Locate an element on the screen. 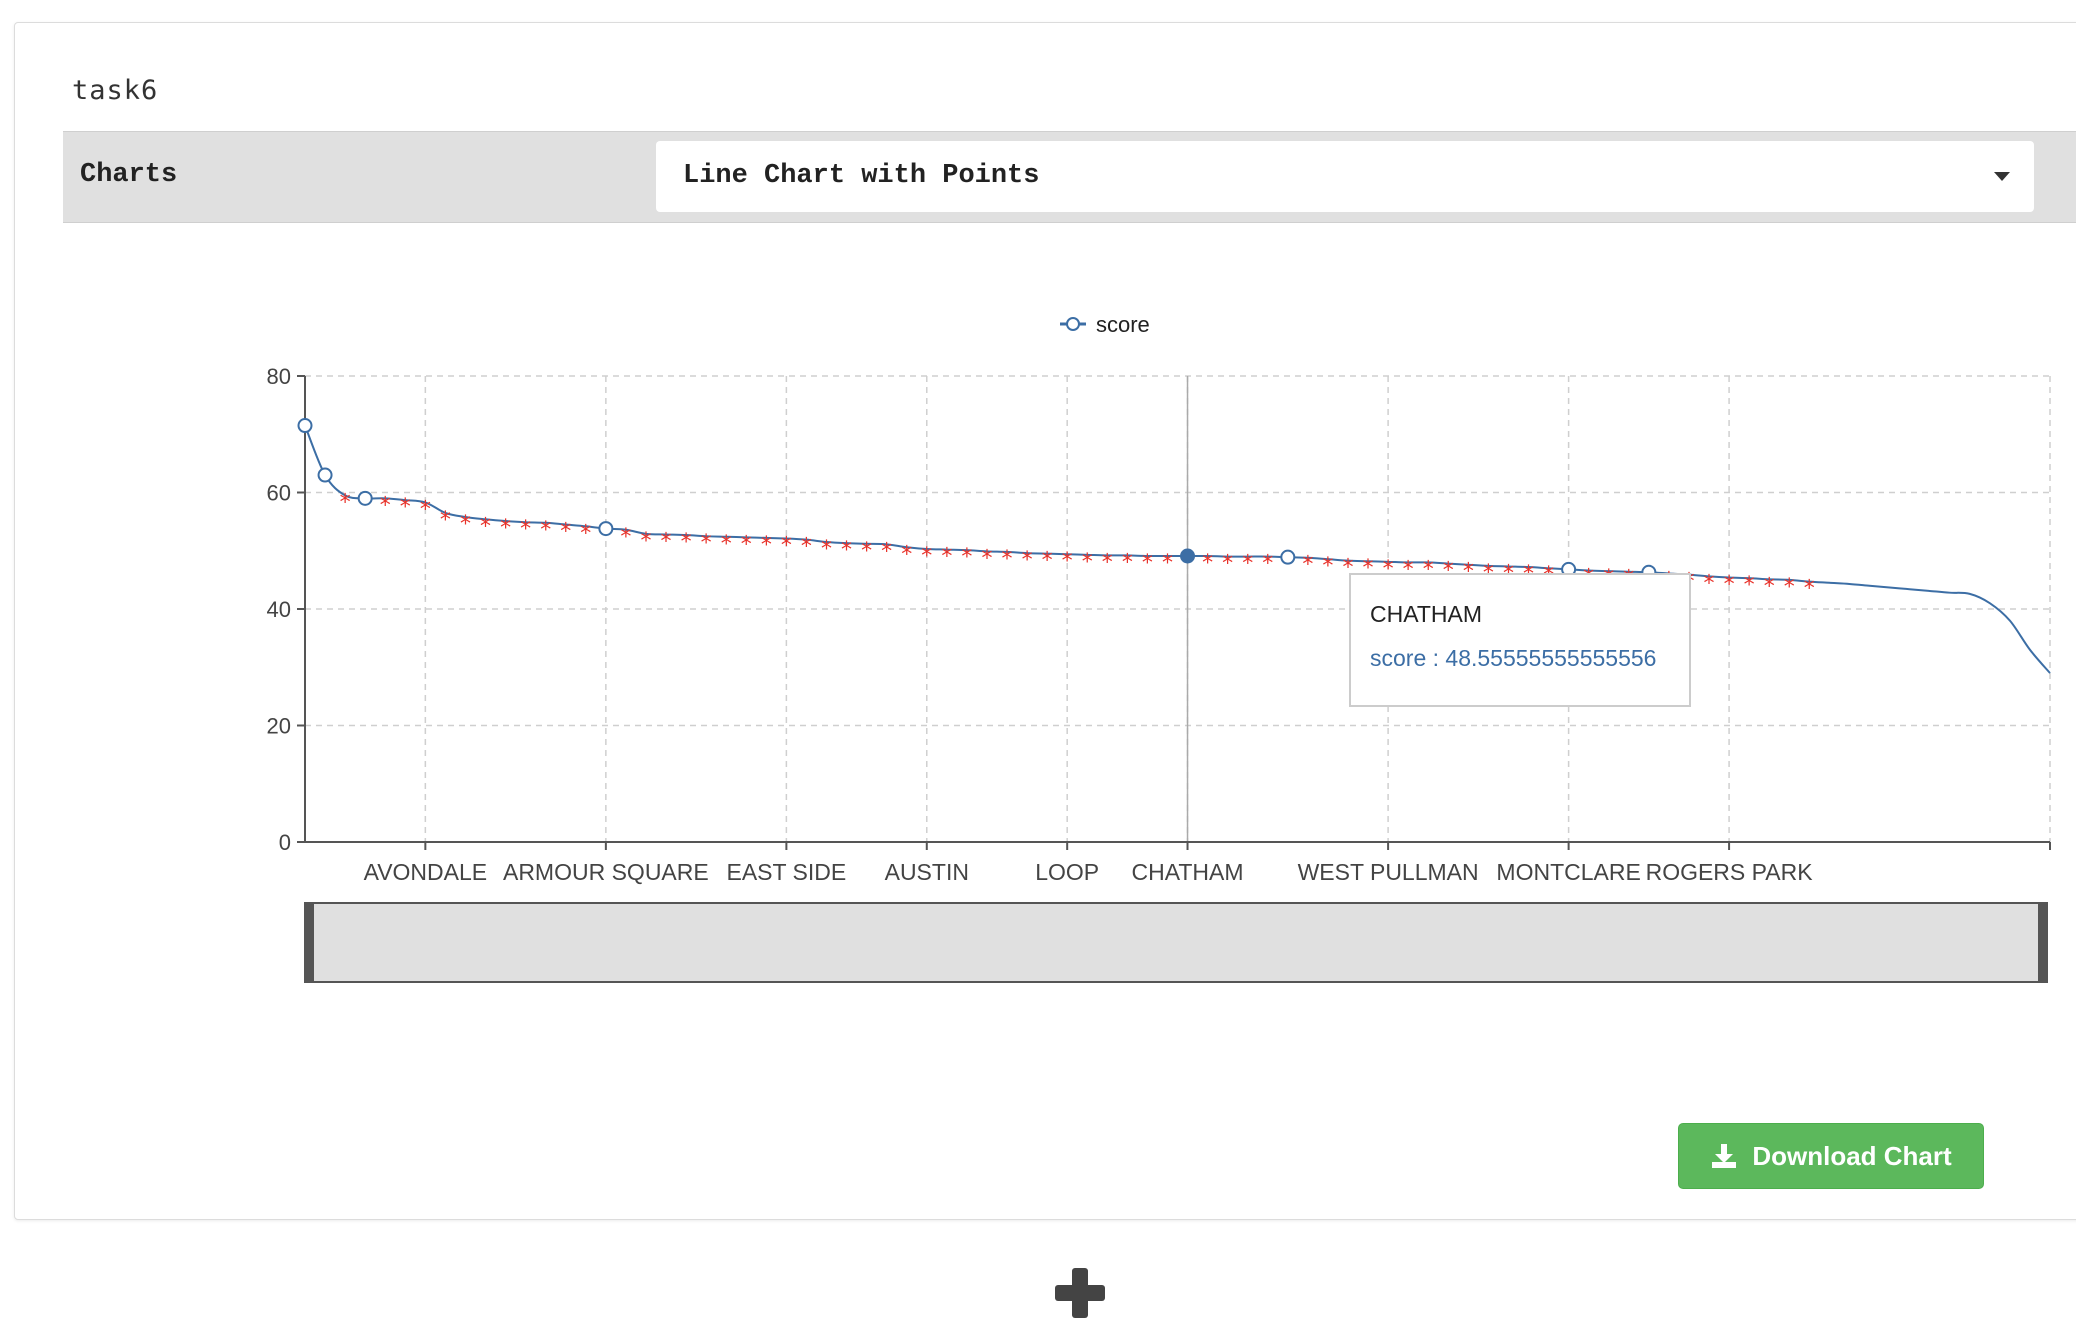  chart-type-select: Line Chart with Points is located at coordinates (1345, 176).